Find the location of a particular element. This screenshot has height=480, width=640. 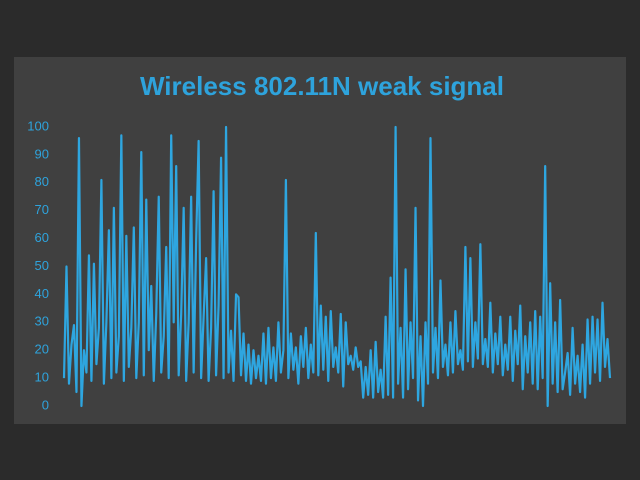

chart-title: Wireless 802.11N weak signal is located at coordinates (322, 86).